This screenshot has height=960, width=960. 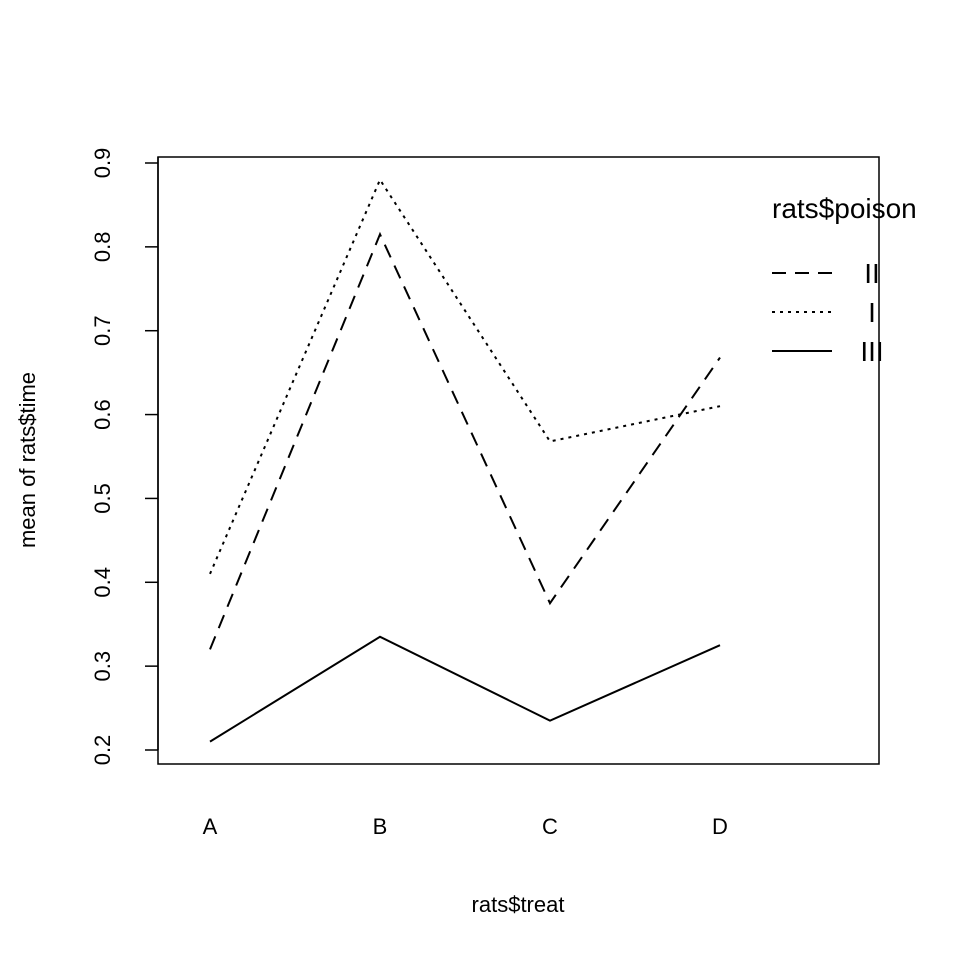 What do you see at coordinates (27, 460) in the screenshot?
I see `y-axis-label: mean of rats$time` at bounding box center [27, 460].